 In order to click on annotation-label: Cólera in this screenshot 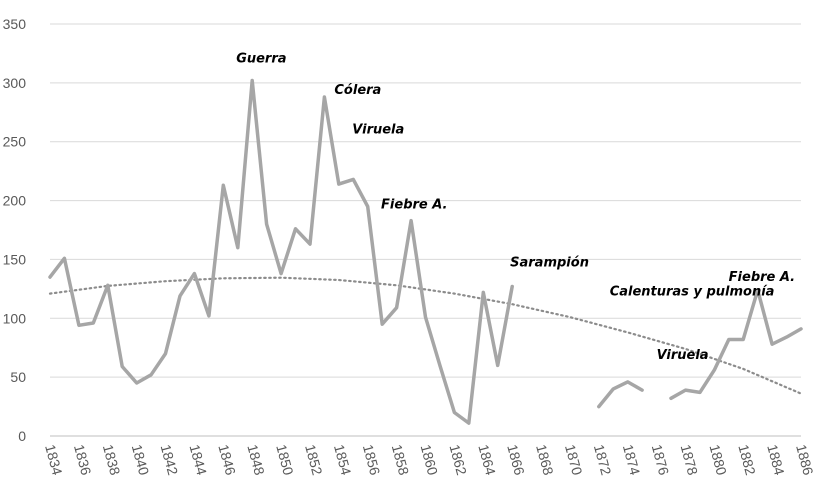, I will do `click(357, 90)`.